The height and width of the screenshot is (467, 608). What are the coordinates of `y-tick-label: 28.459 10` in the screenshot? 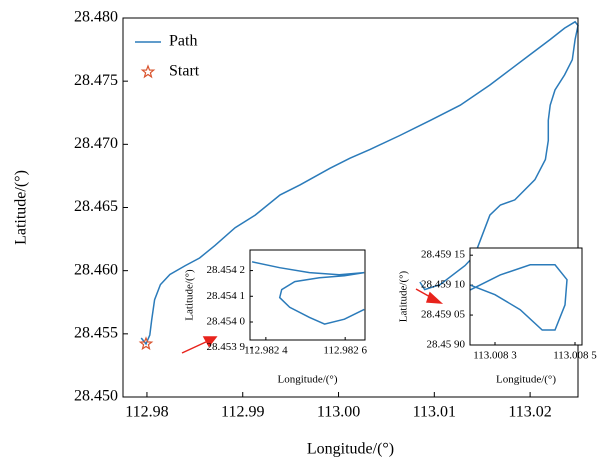 It's located at (443, 285).